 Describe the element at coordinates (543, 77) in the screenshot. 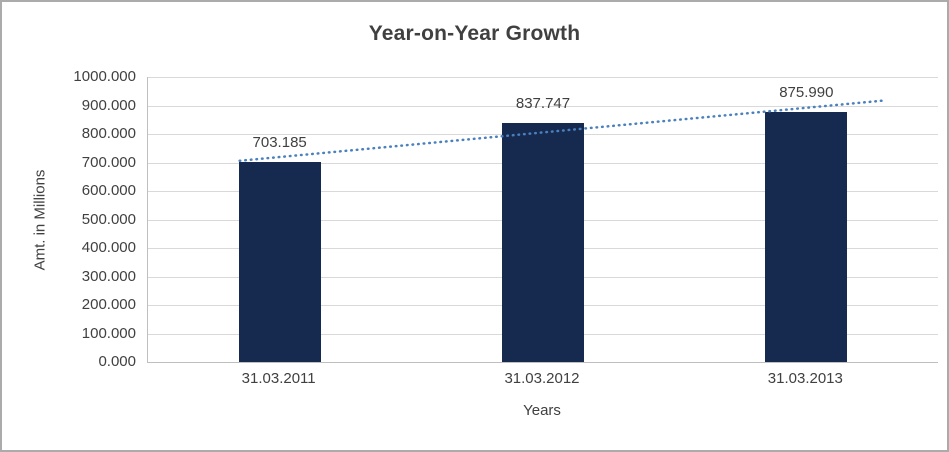

I see `gridline` at that location.